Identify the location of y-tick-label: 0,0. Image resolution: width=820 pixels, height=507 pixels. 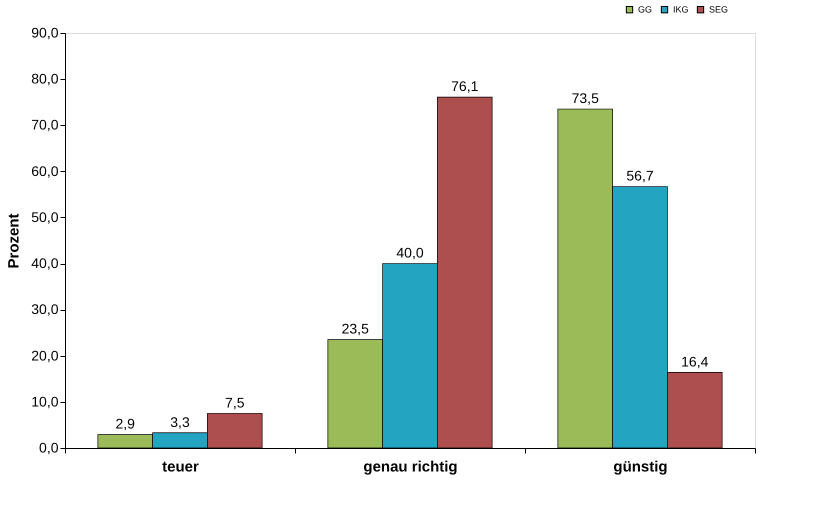
(49, 448).